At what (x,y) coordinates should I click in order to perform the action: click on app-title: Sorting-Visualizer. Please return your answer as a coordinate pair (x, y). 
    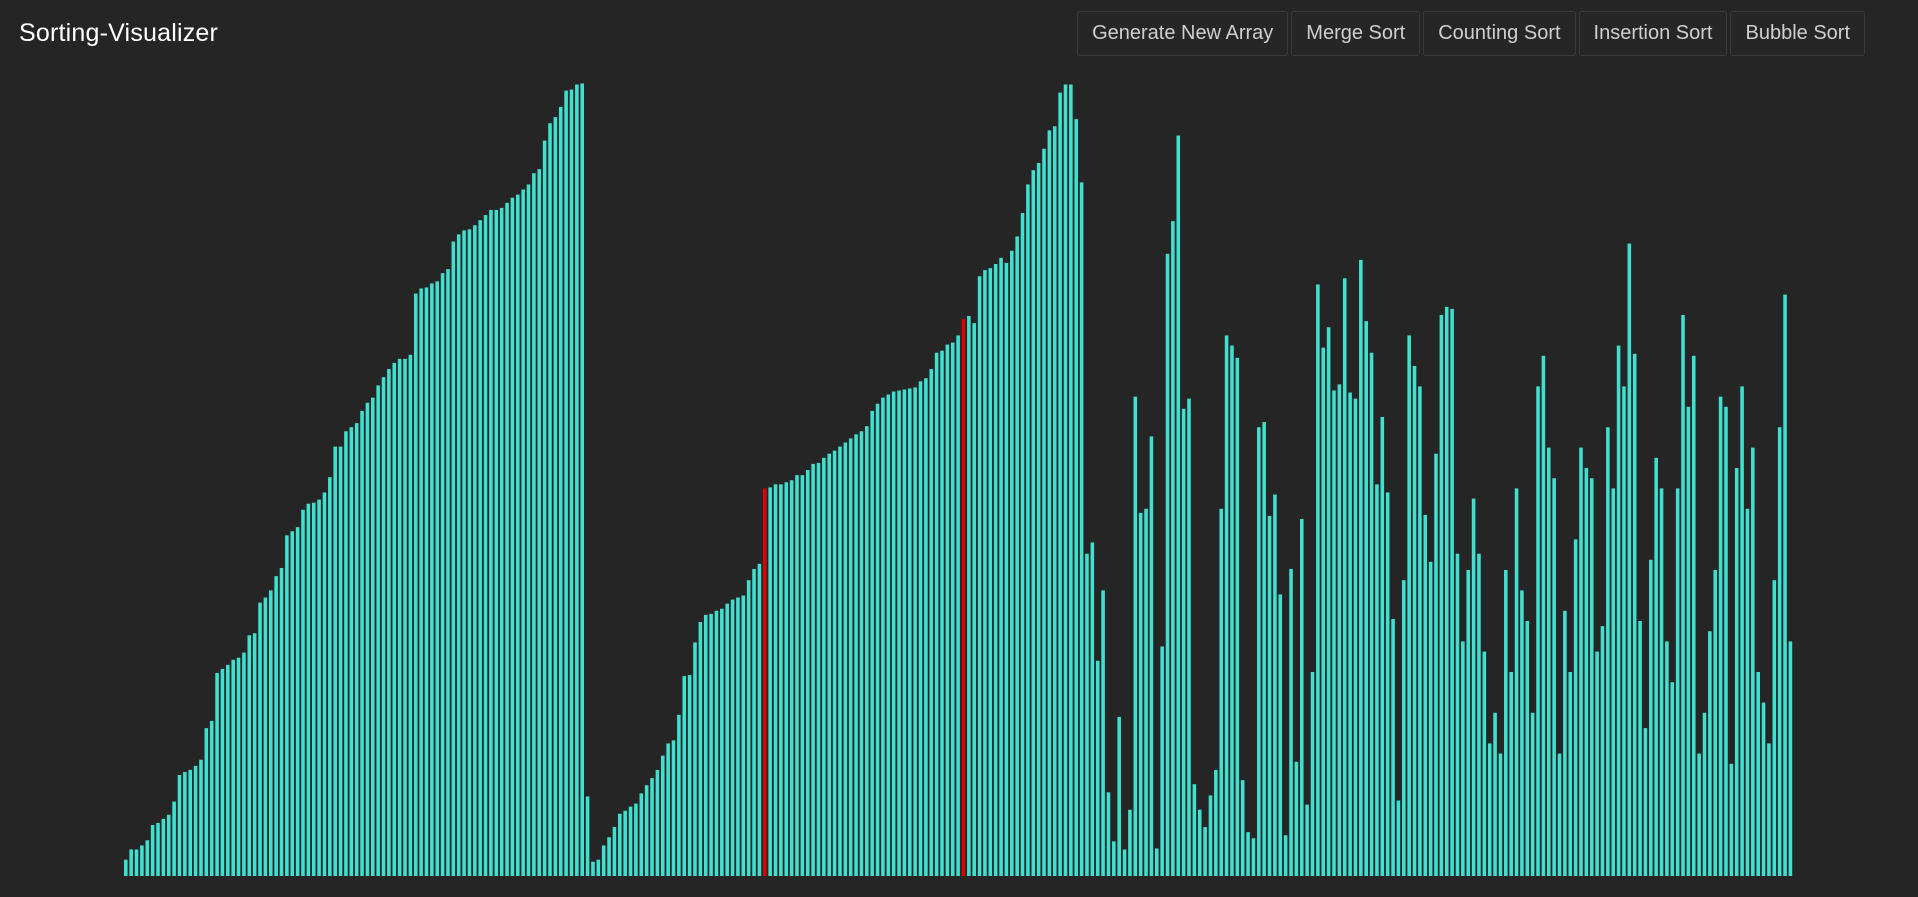
    Looking at the image, I should click on (119, 33).